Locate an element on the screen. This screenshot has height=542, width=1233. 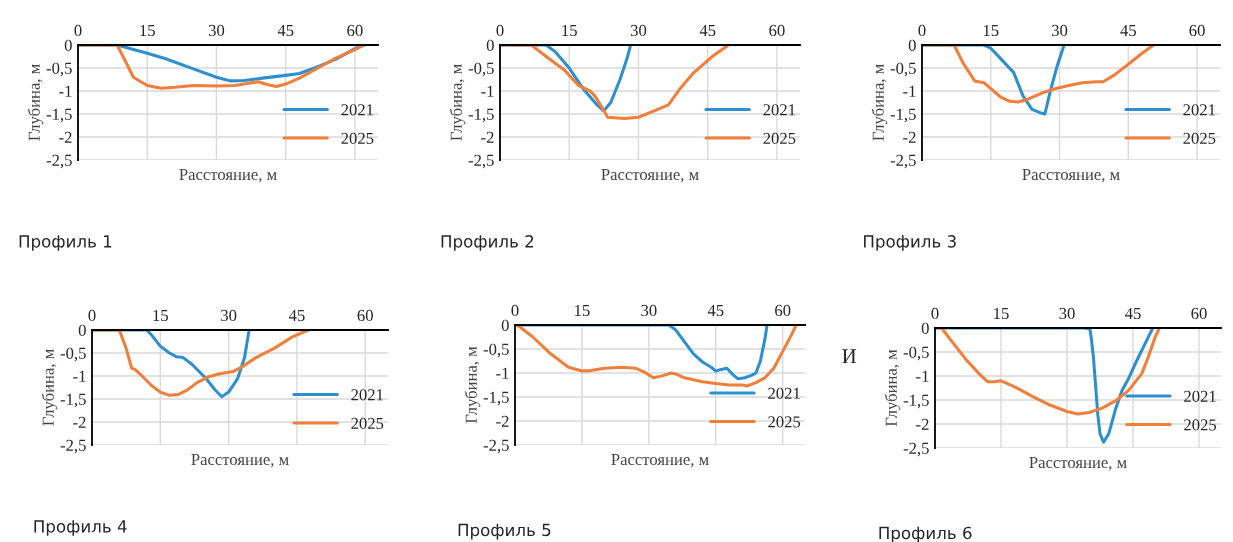
text: Профиль 5 is located at coordinates (504, 531).